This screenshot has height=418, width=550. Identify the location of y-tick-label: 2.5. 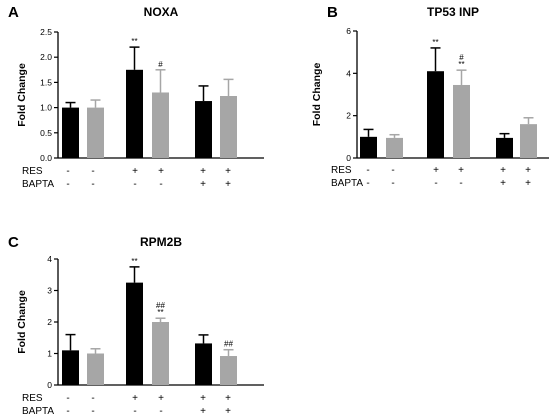
(46, 32).